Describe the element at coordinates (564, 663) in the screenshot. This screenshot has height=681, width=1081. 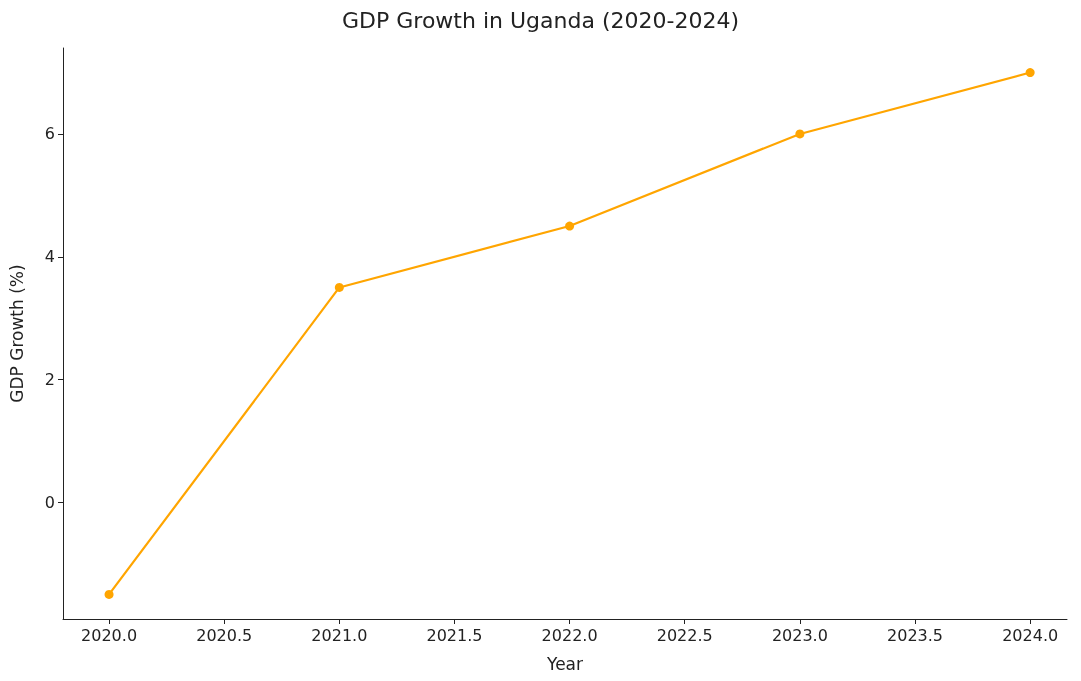
I see `x-axis-title: Year` at that location.